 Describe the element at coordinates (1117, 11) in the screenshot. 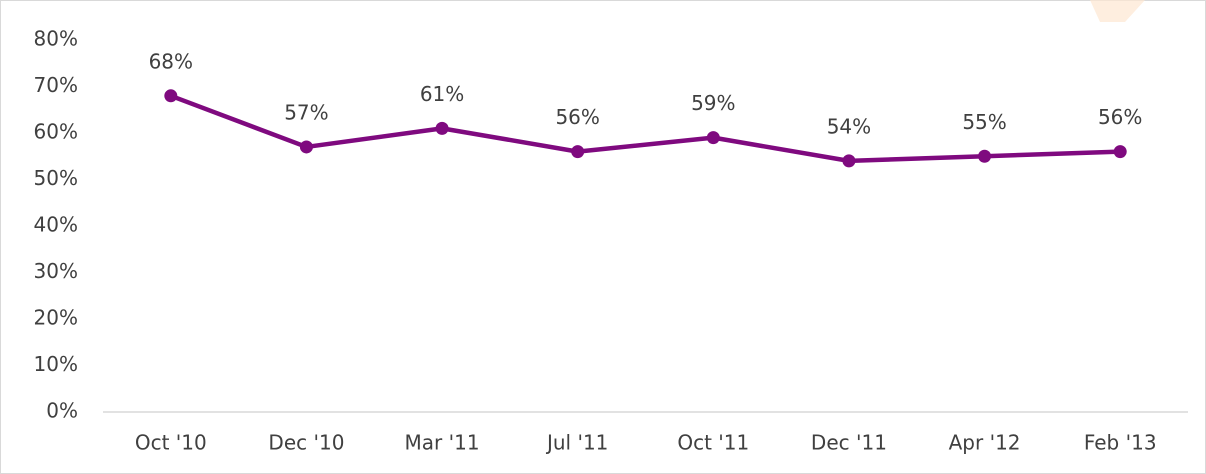

I see `watermark` at that location.